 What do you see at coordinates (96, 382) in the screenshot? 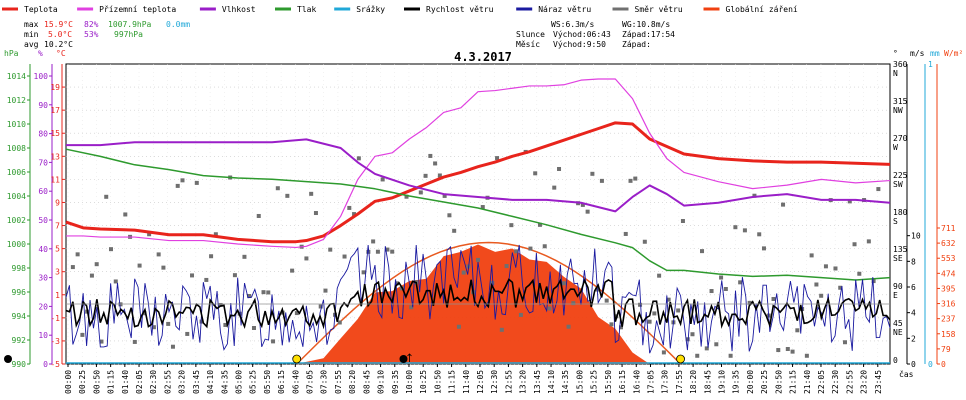
I see `x-tick-label-2: 00:50` at bounding box center [96, 382].